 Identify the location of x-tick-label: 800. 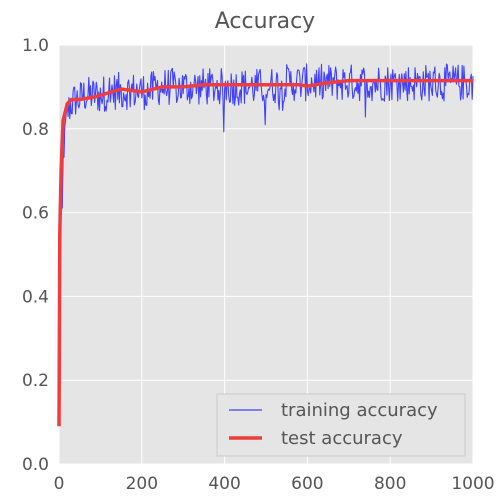
(390, 484).